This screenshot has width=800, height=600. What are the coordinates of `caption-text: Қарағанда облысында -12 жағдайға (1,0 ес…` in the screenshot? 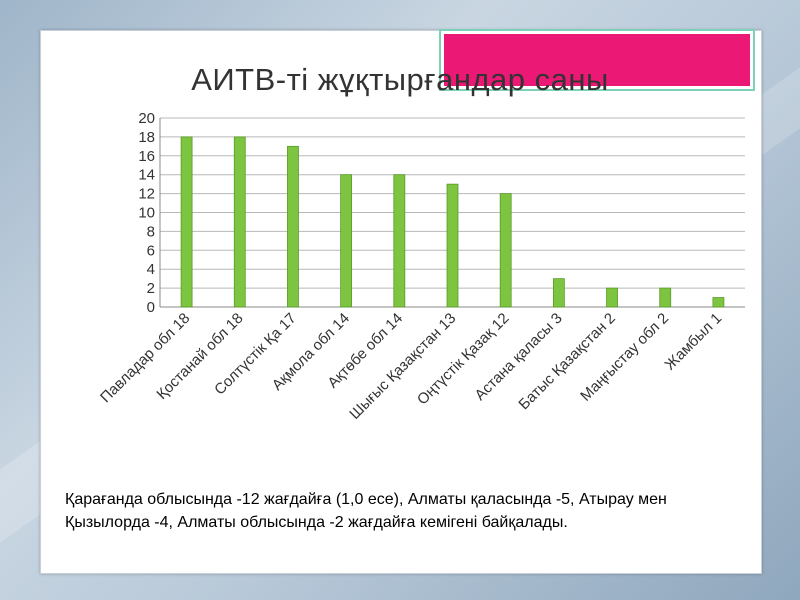 It's located at (366, 511).